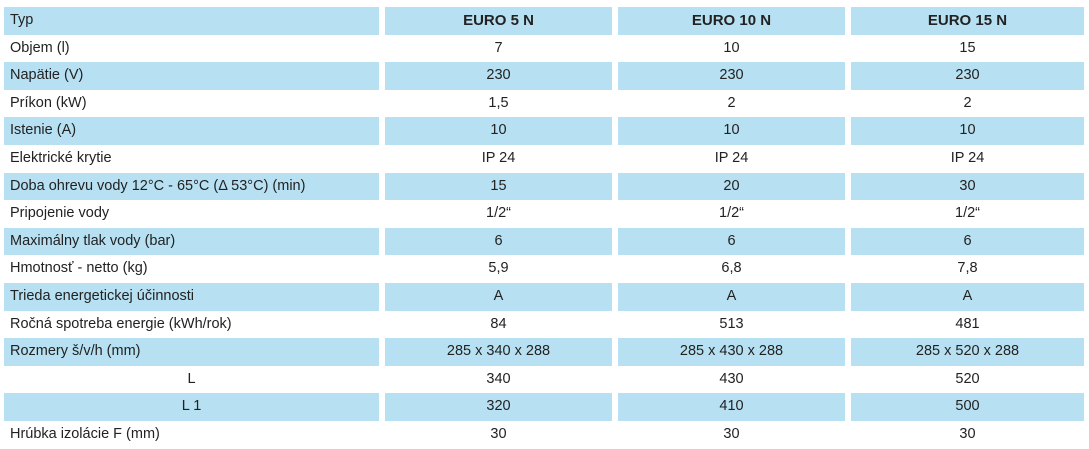 Image resolution: width=1089 pixels, height=449 pixels. I want to click on row-label: Ročná spotreba energie (kWh/rok), so click(194, 324).